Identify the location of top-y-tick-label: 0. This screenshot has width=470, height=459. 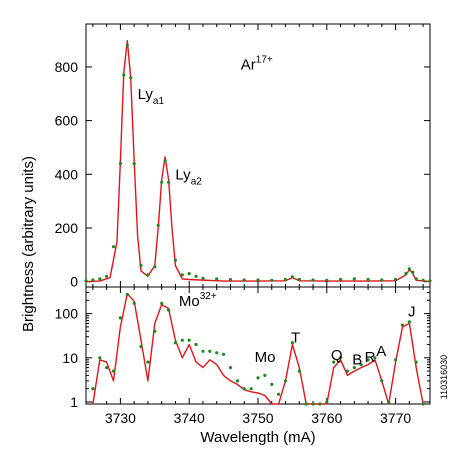
(74, 282).